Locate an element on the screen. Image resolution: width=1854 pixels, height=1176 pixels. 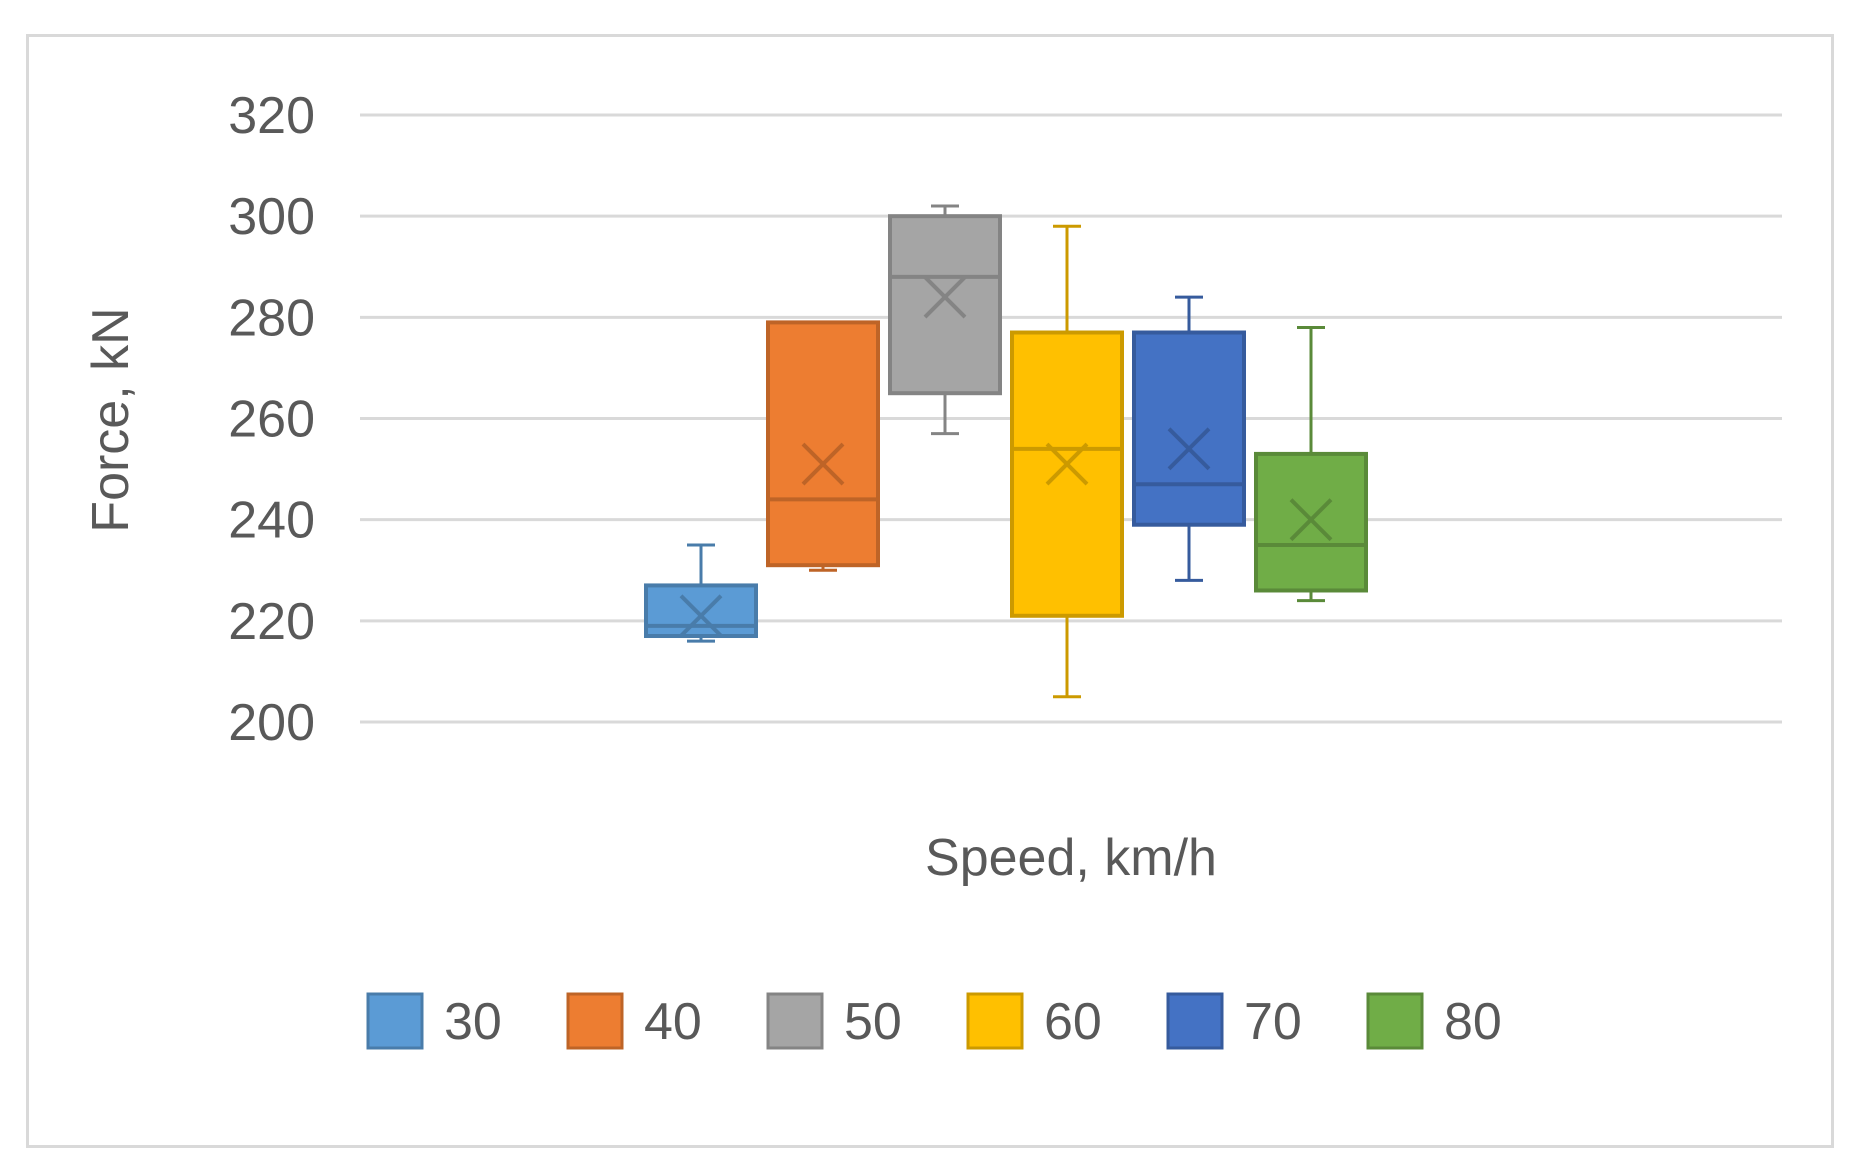
legend-item-70: 70 is located at coordinates (1234, 1021).